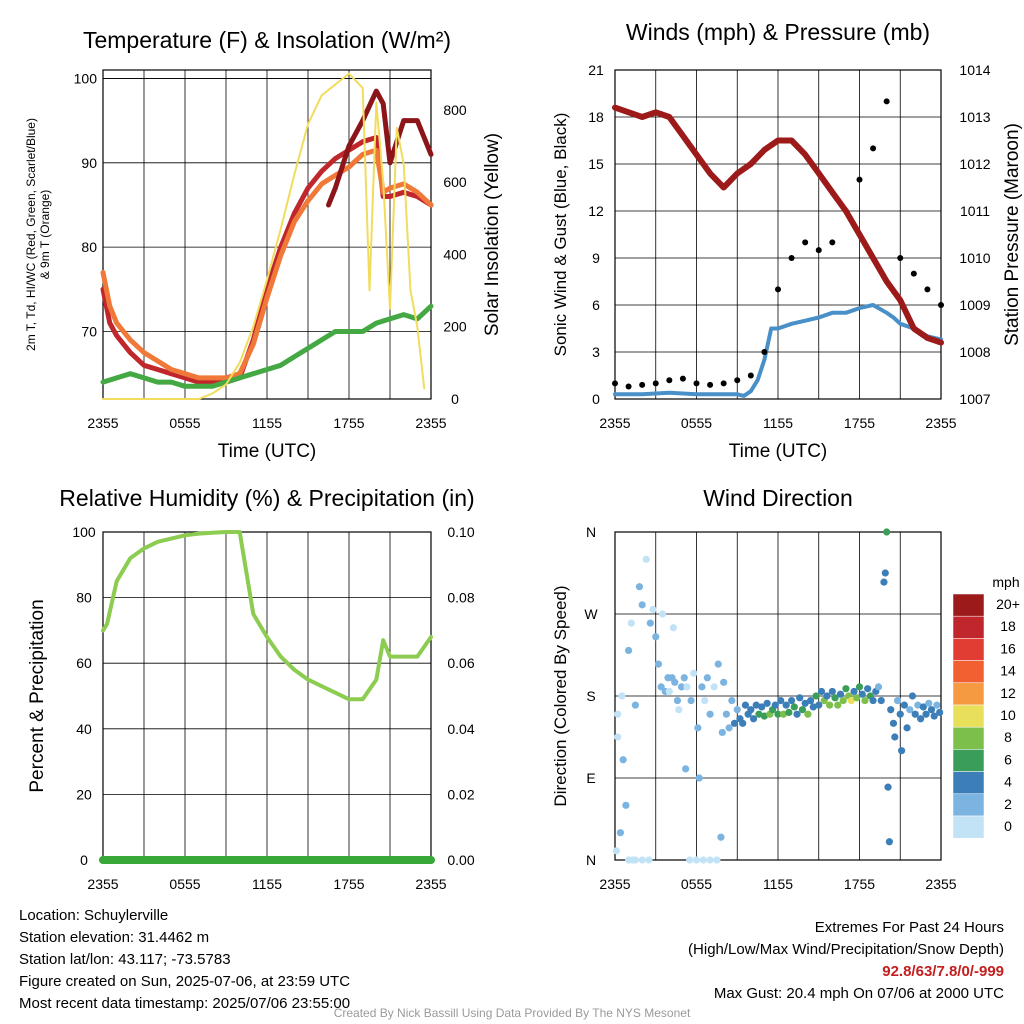  Describe the element at coordinates (590, 696) in the screenshot. I see `y-tick-label-left: S` at that location.